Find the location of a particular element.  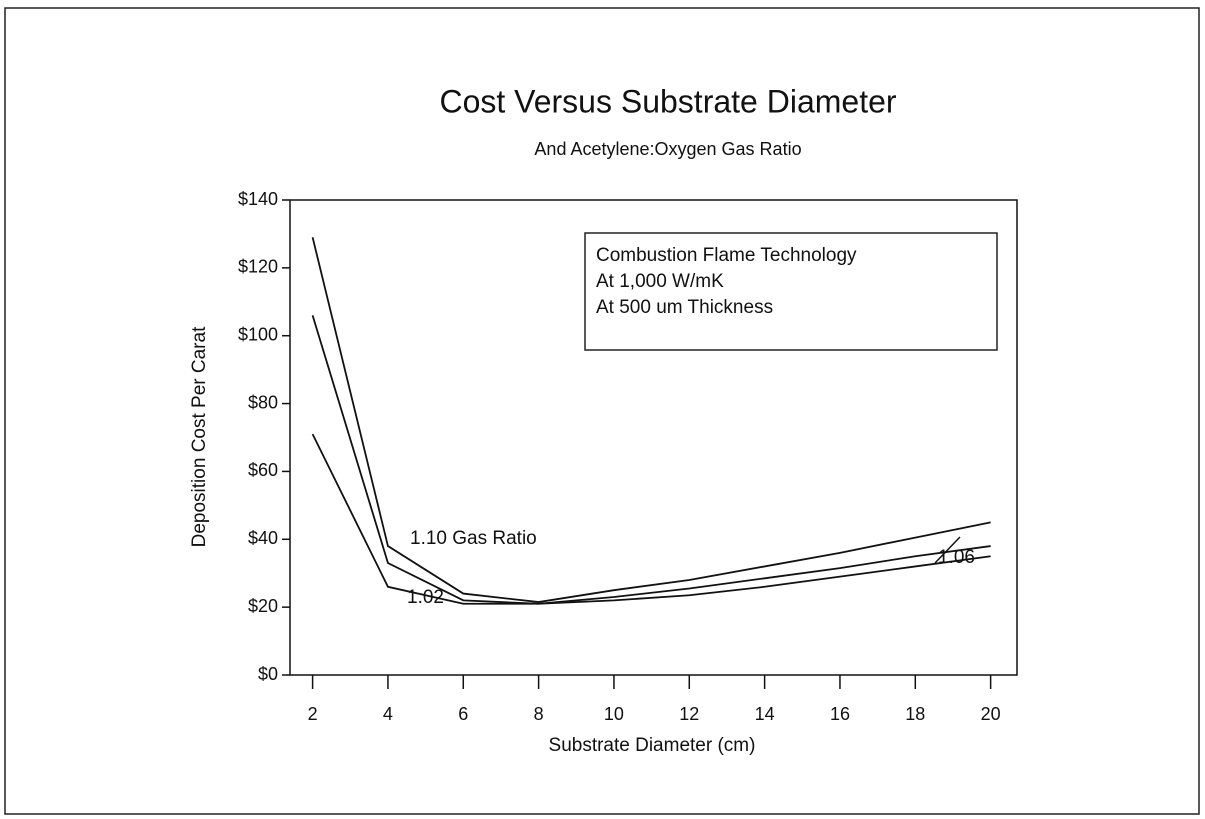

y-tick-label: $20 is located at coordinates (263, 606).